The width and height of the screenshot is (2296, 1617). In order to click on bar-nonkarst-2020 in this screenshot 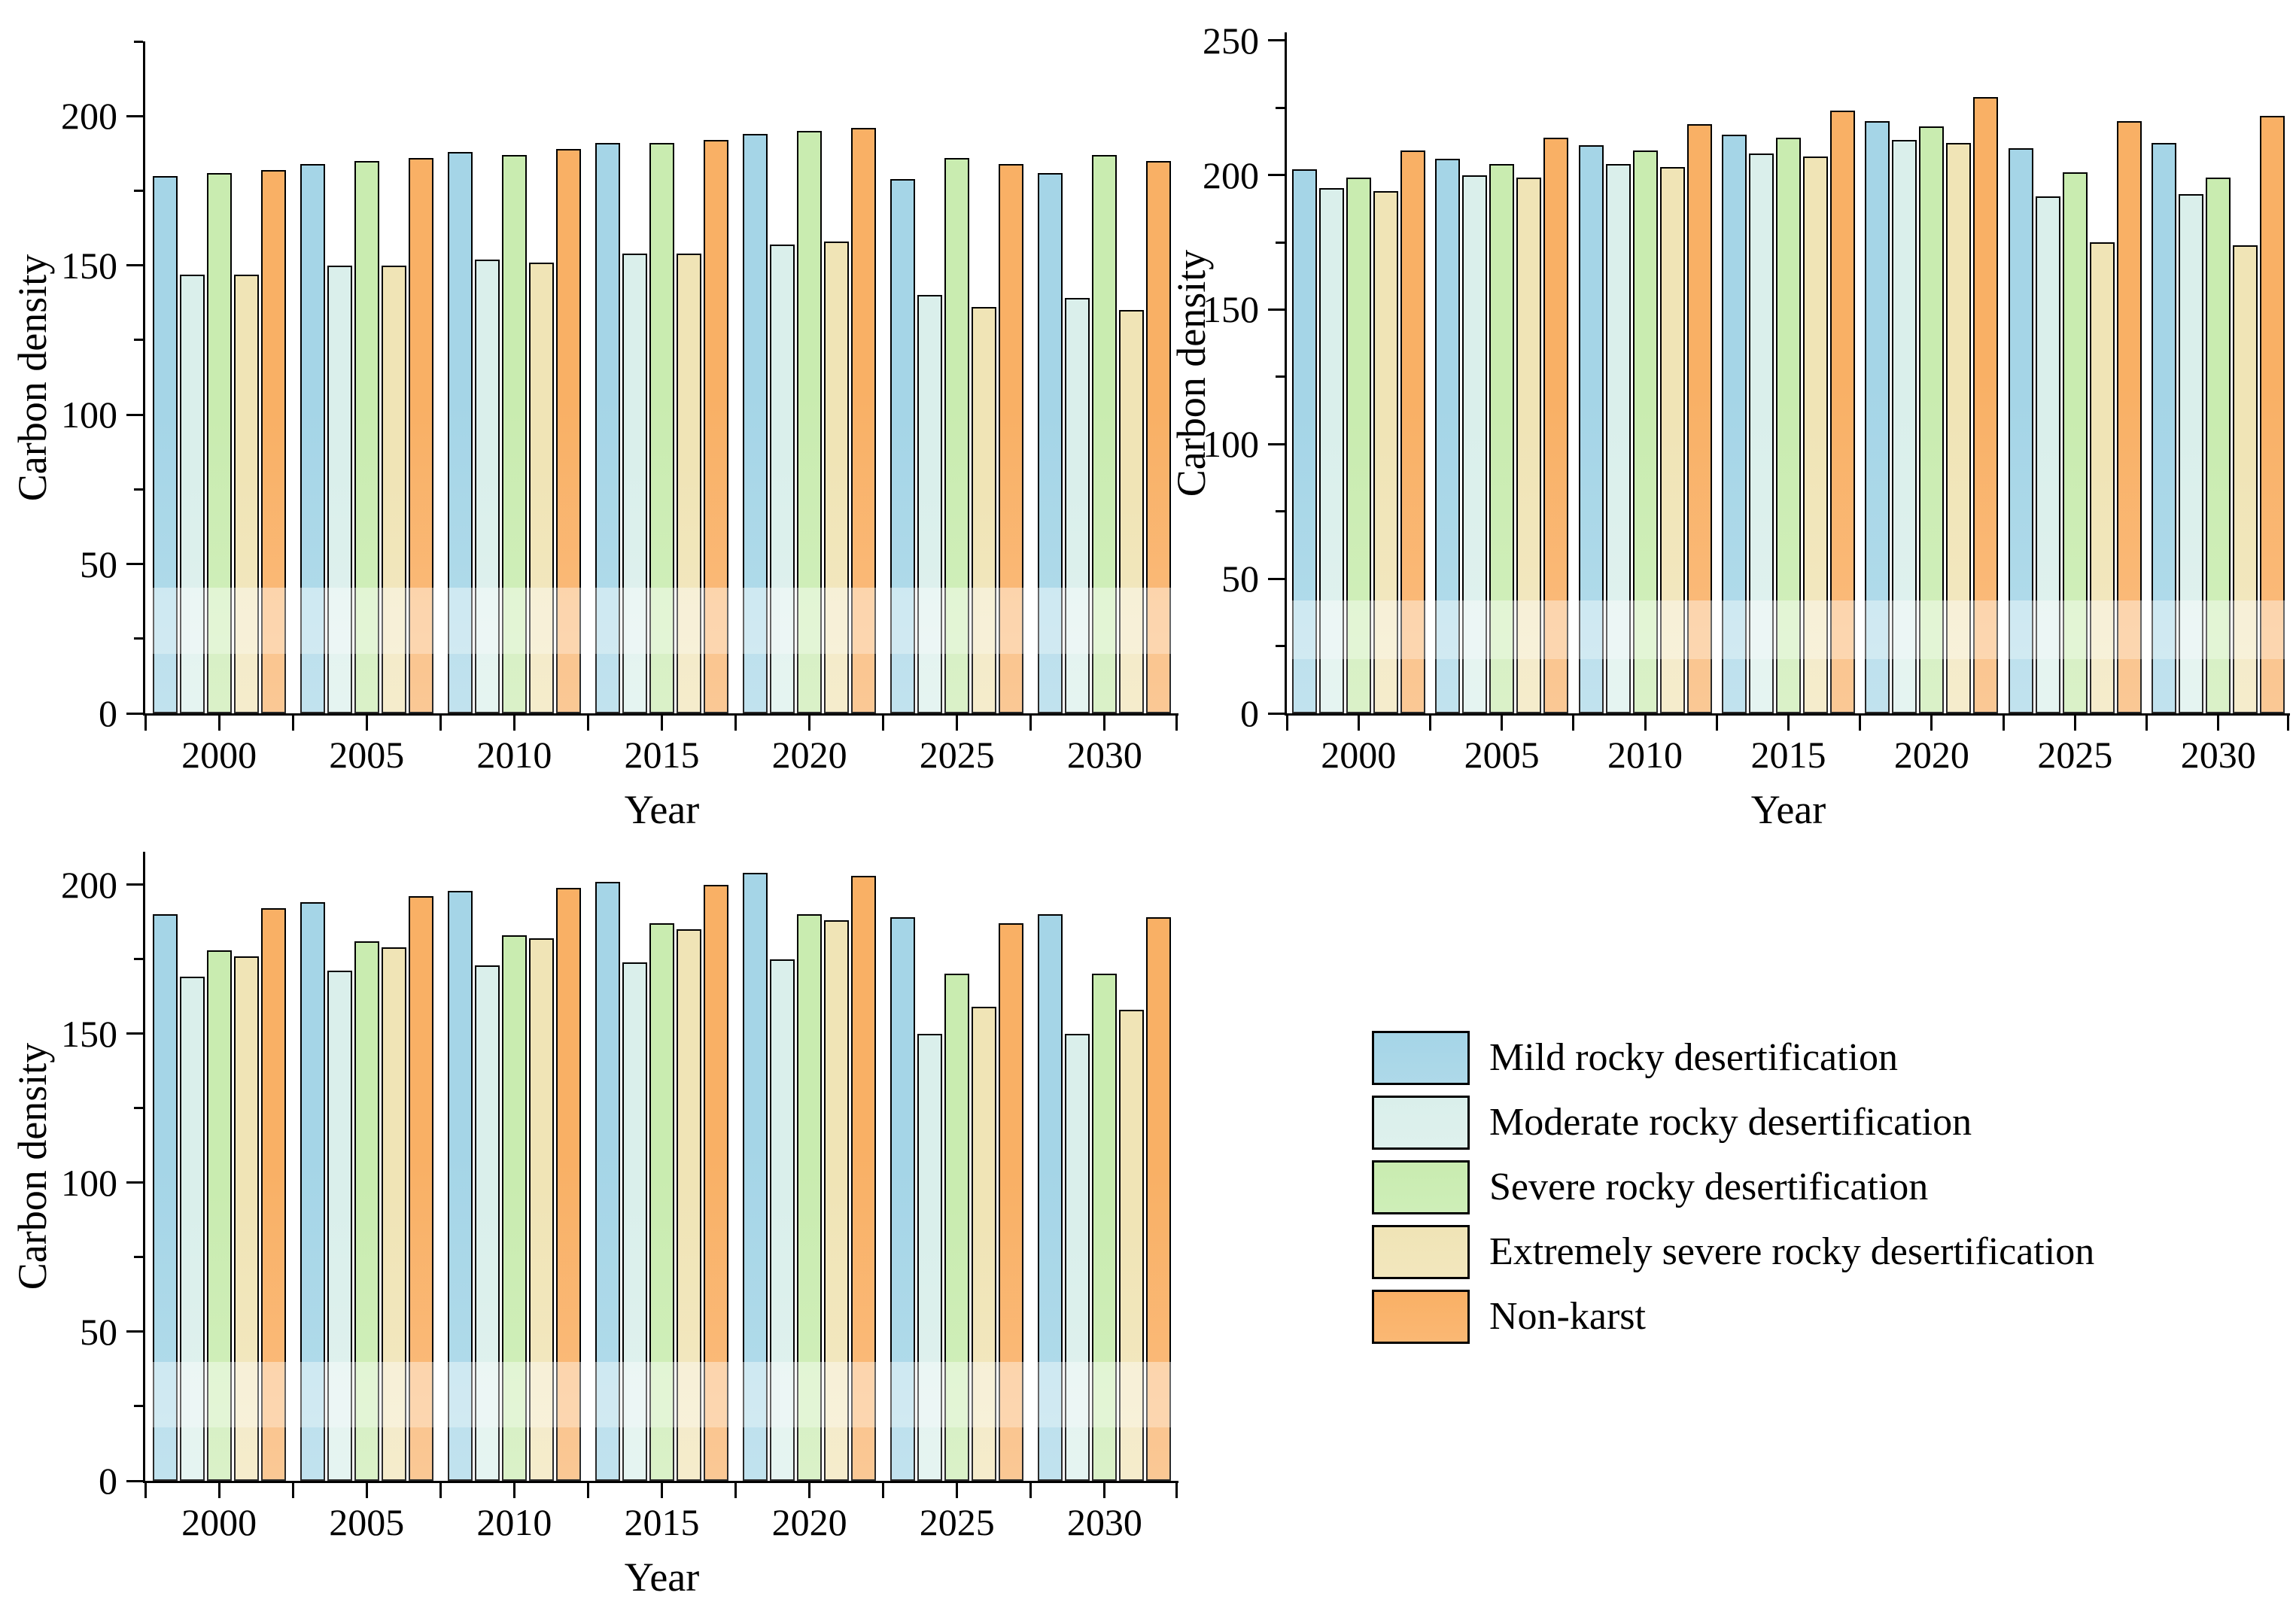, I will do `click(864, 1178)`.